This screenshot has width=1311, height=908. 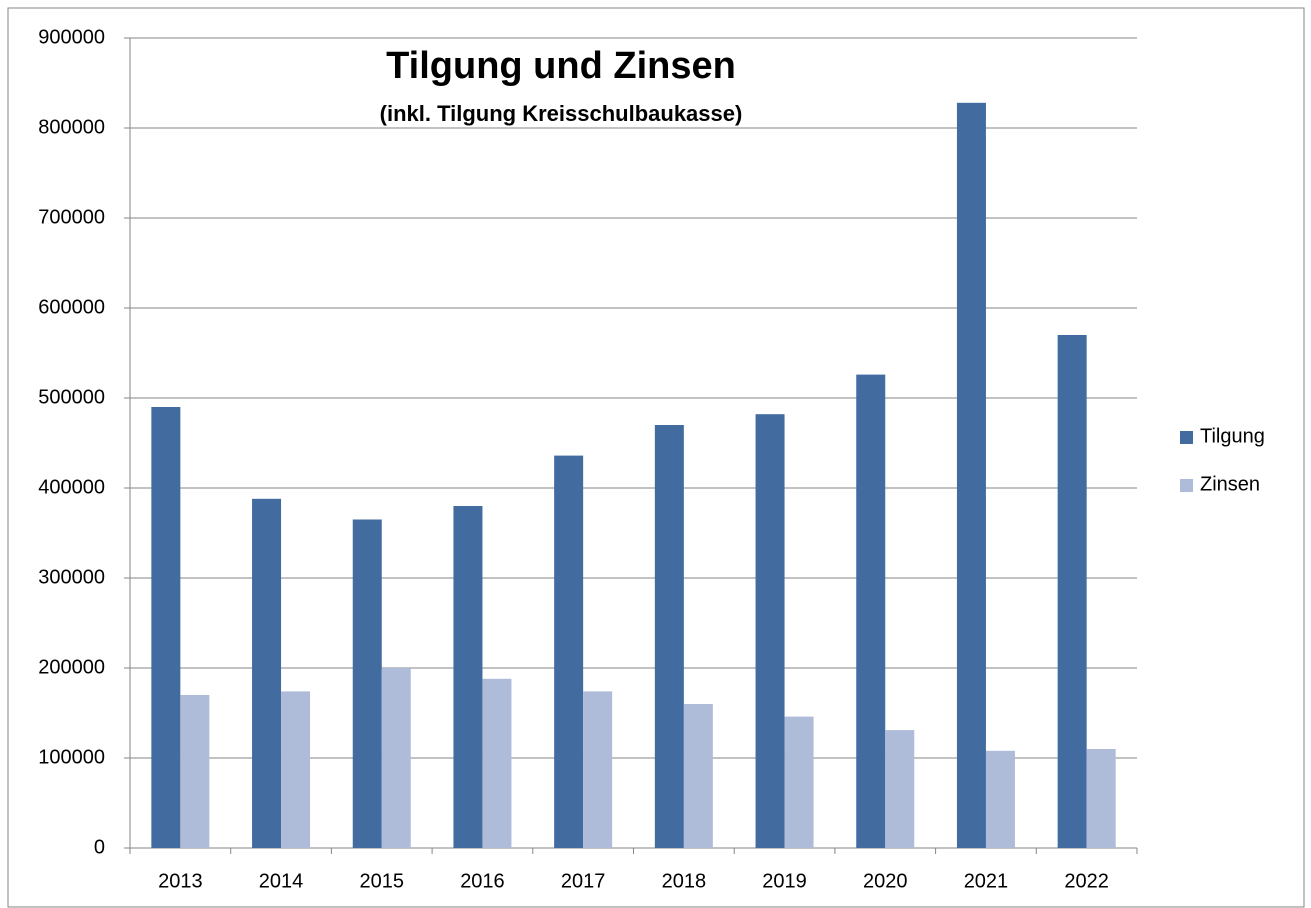 I want to click on y-tick-label: 500000, so click(x=71, y=397).